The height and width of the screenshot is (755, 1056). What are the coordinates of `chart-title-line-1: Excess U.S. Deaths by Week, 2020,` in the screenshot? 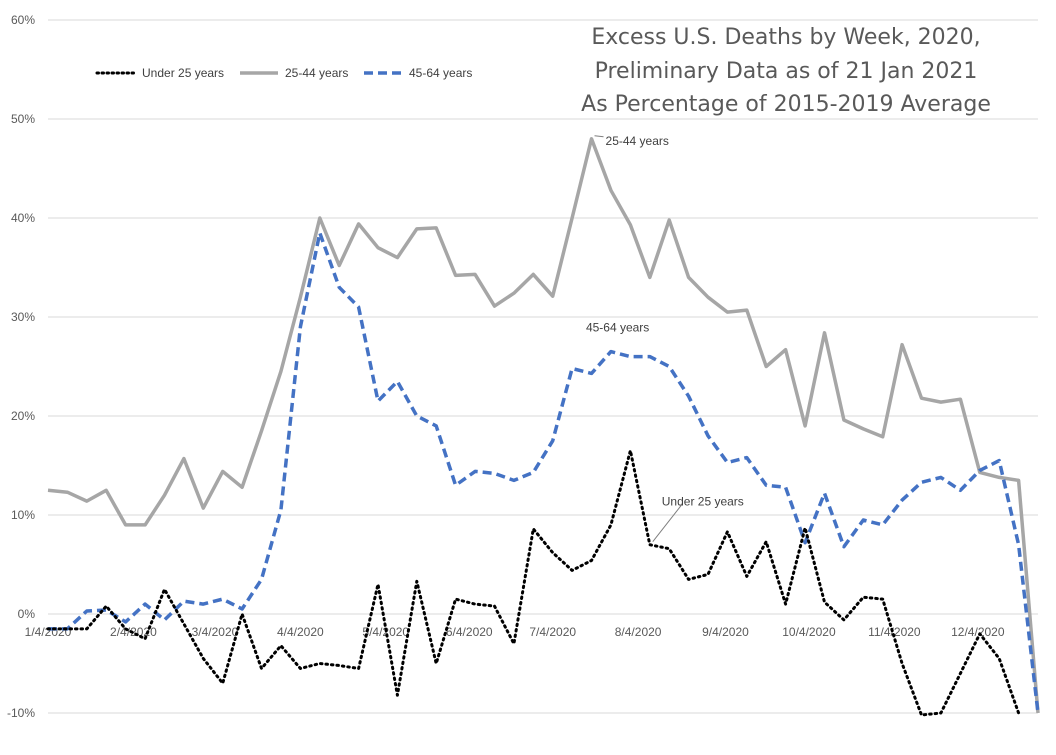 It's located at (785, 37).